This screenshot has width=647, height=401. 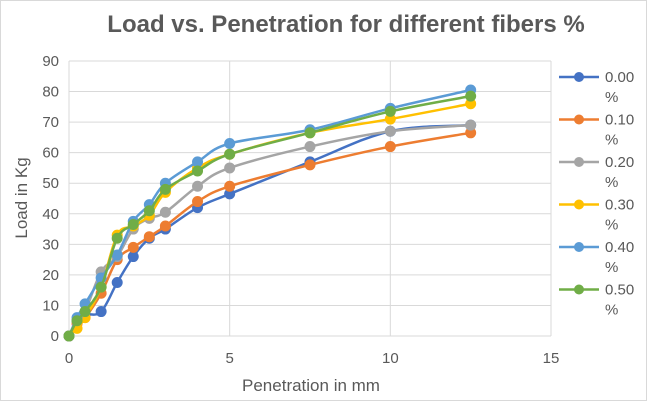 What do you see at coordinates (55, 336) in the screenshot?
I see `y-tick-label: 0` at bounding box center [55, 336].